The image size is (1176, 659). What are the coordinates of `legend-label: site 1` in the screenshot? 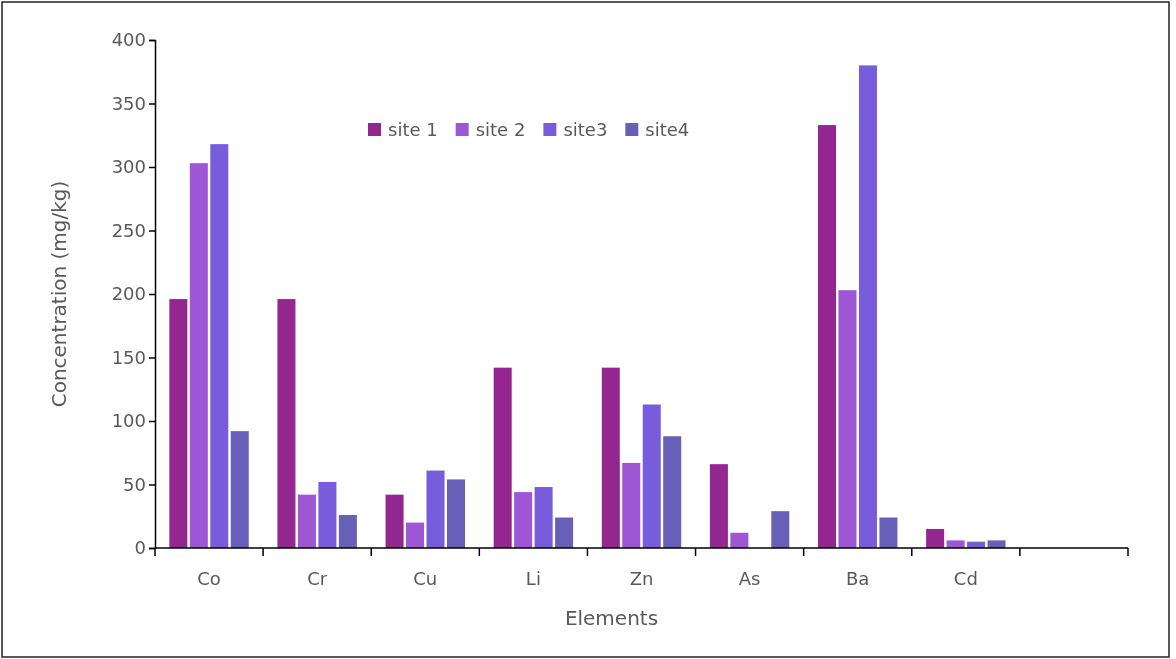 It's located at (413, 130).